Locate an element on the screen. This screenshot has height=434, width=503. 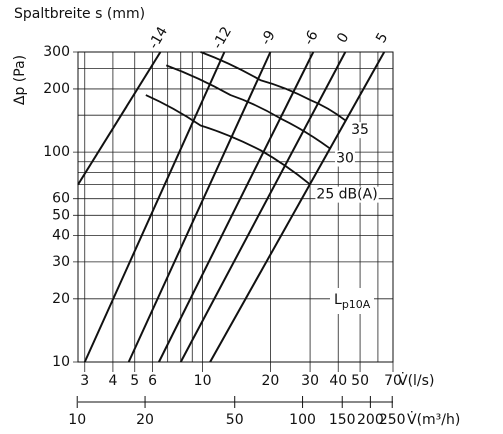
x2-tick-label: 10 is located at coordinates (77, 420).